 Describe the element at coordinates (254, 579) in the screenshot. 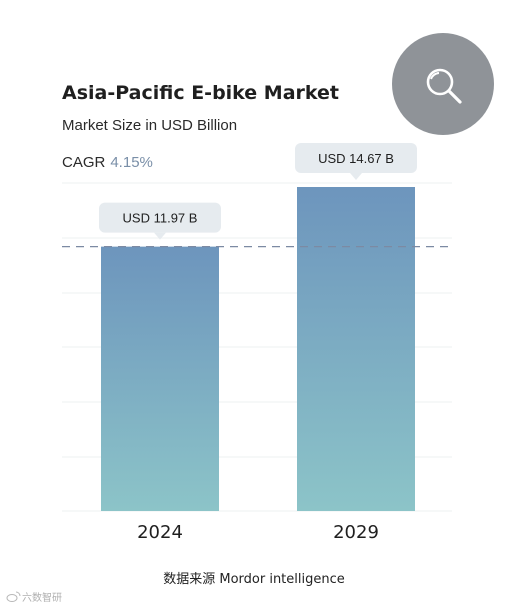

I see `source-caption: 数据来源 Mordor intelligence` at that location.